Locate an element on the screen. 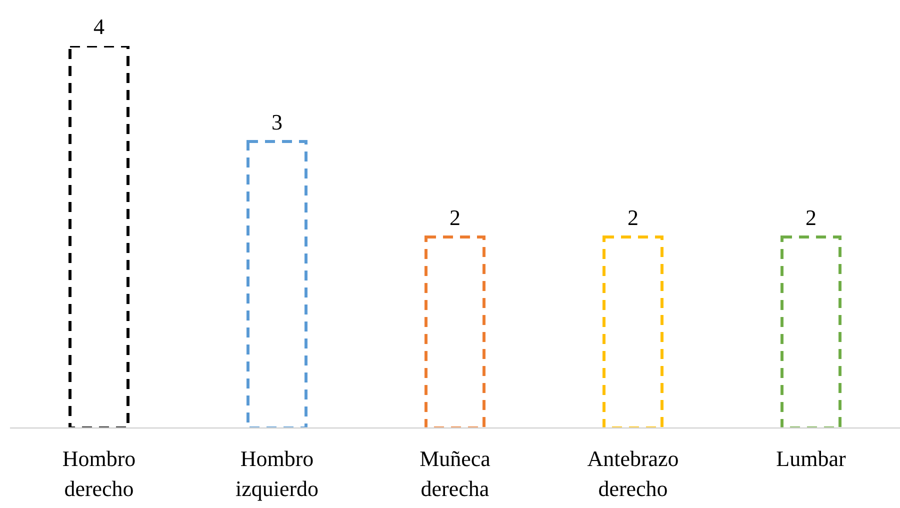 This screenshot has width=900, height=508. data-label: 4 is located at coordinates (99, 26).